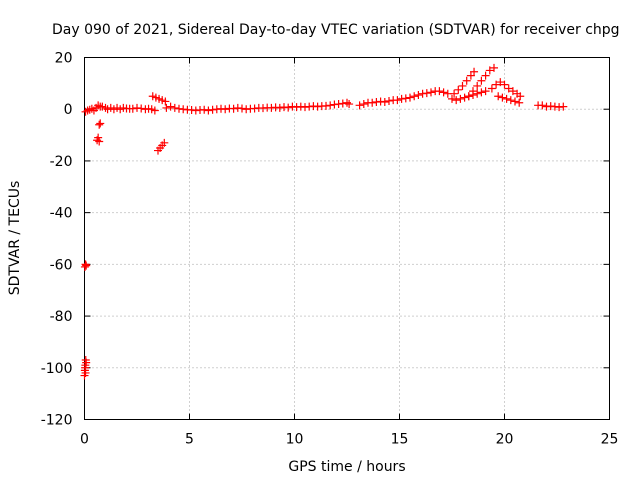 This screenshot has height=480, width=640. Describe the element at coordinates (61, 214) in the screenshot. I see `y-tick-label: -40` at that location.